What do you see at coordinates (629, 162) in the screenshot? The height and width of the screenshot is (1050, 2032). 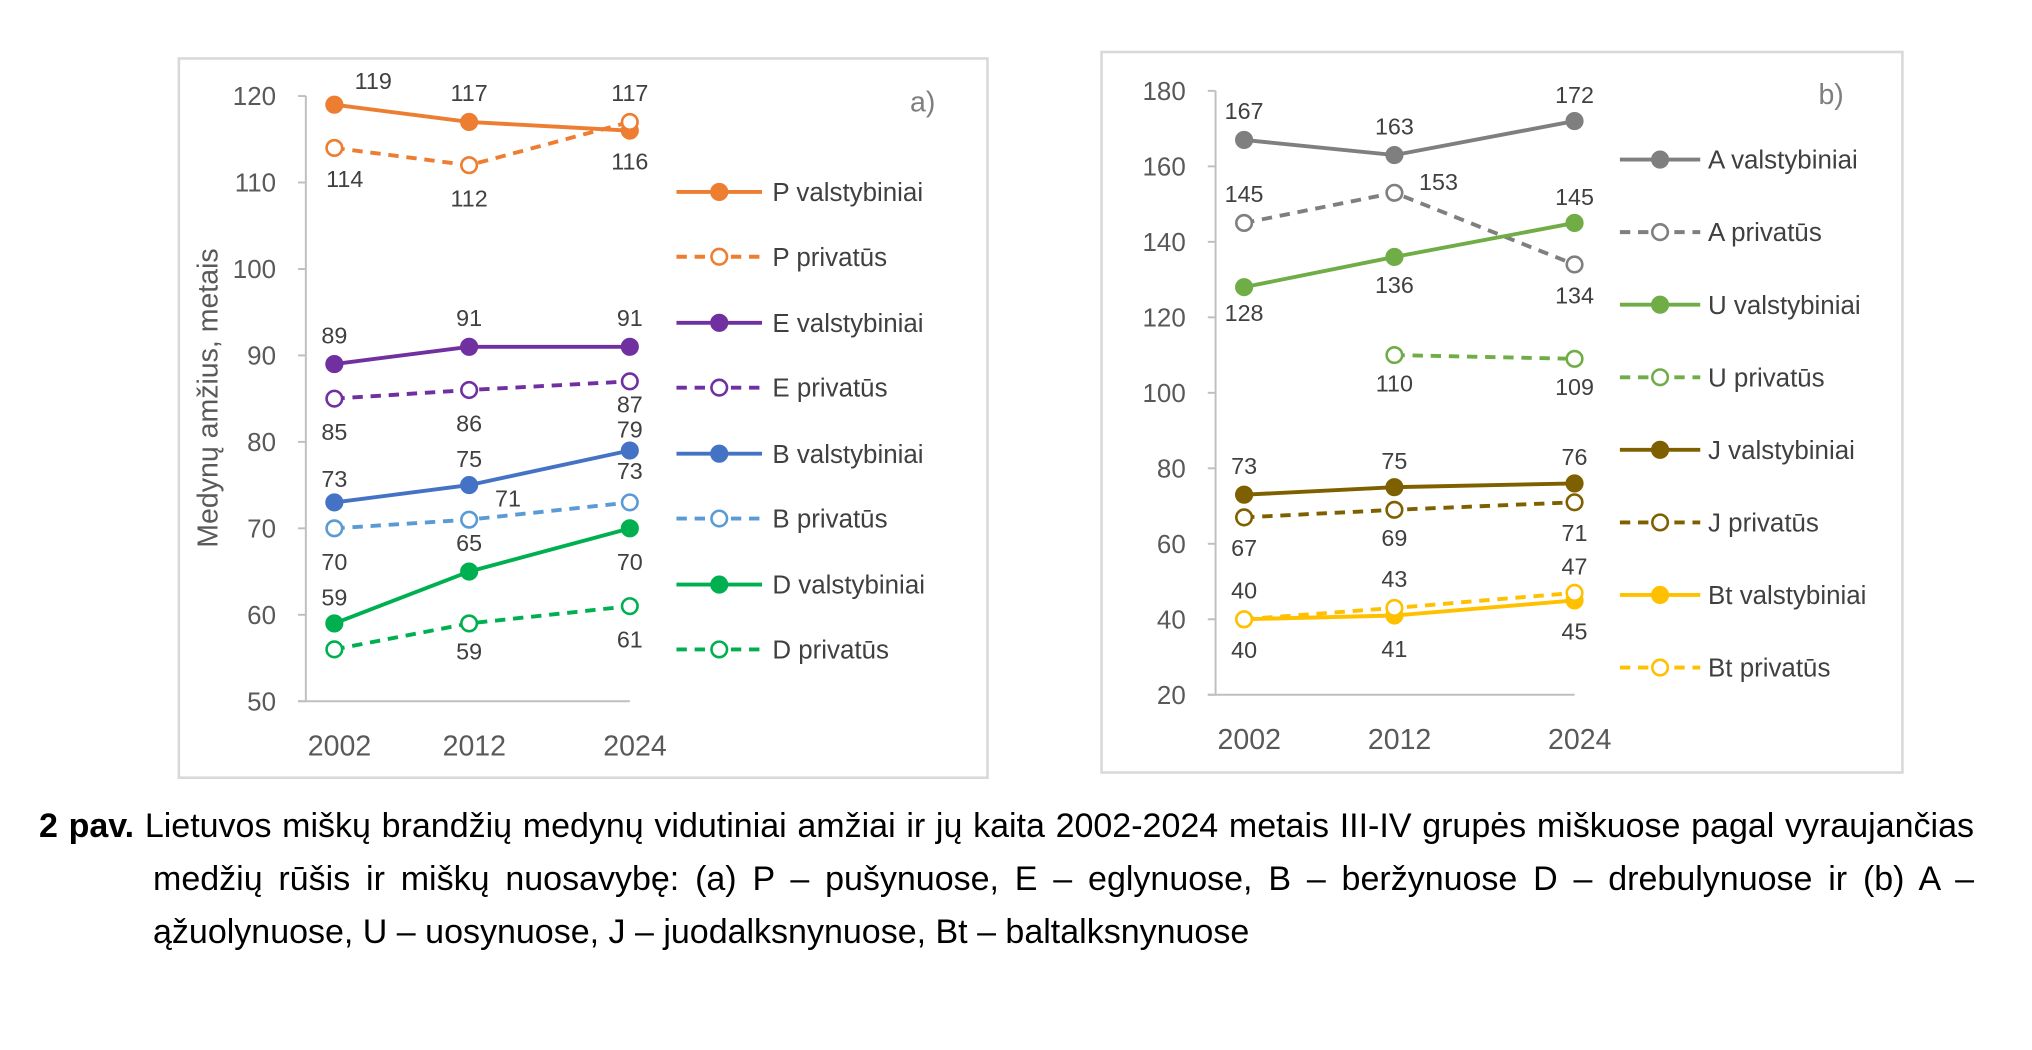 I see `data-label: 116` at bounding box center [629, 162].